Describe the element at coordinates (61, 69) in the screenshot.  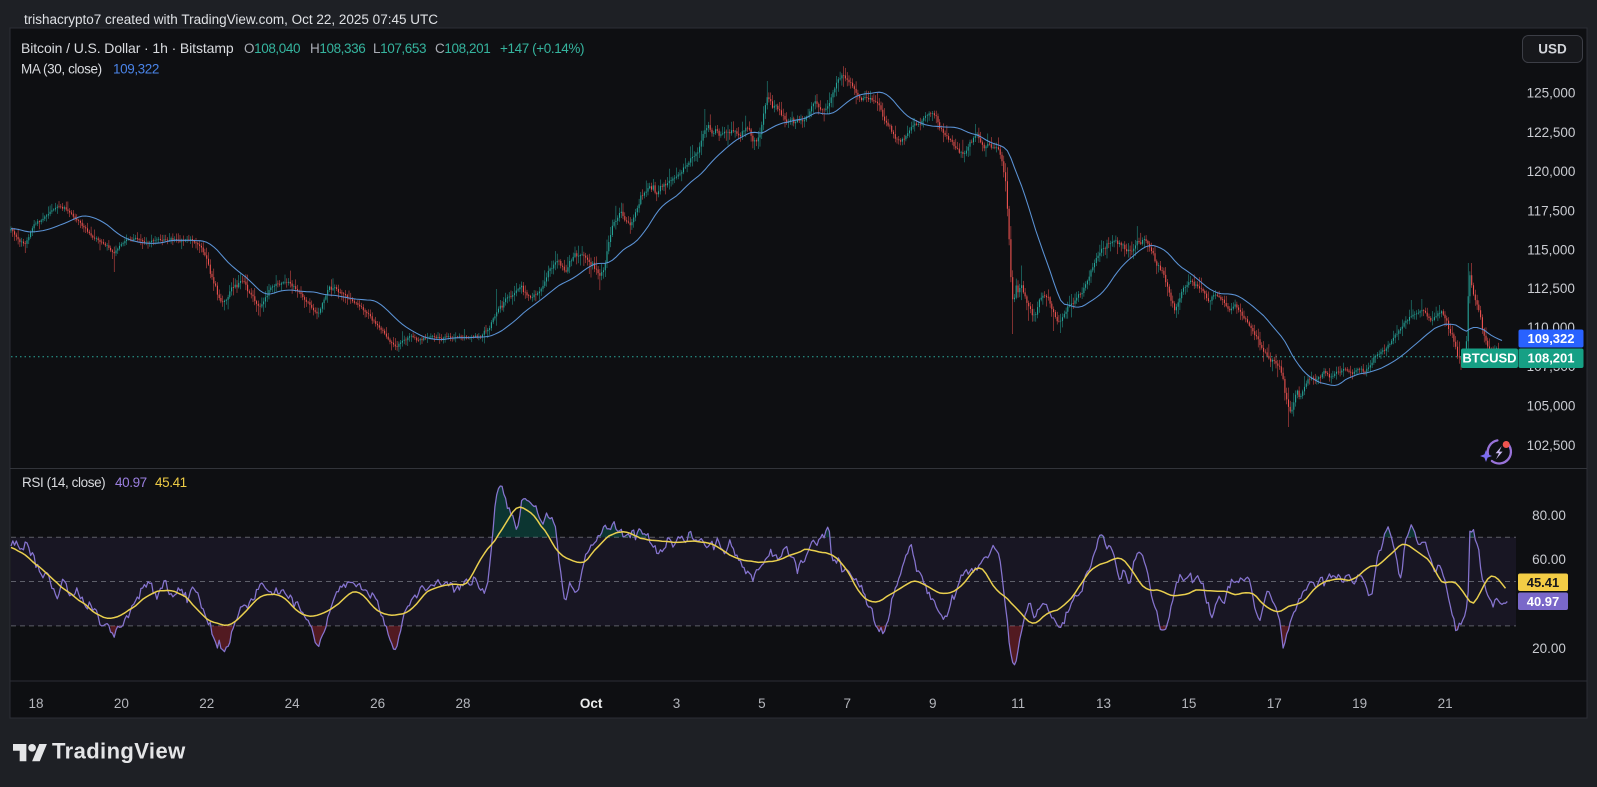
I see `svg-text: MA (30, close)` at that location.